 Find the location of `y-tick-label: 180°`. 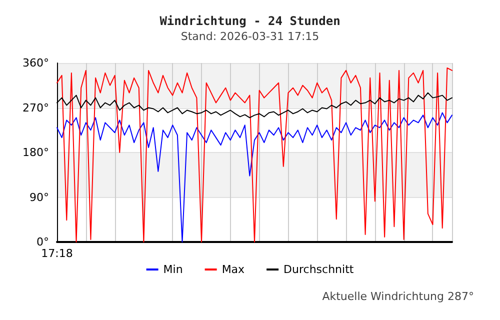

y-tick-label: 180° is located at coordinates (35, 152).